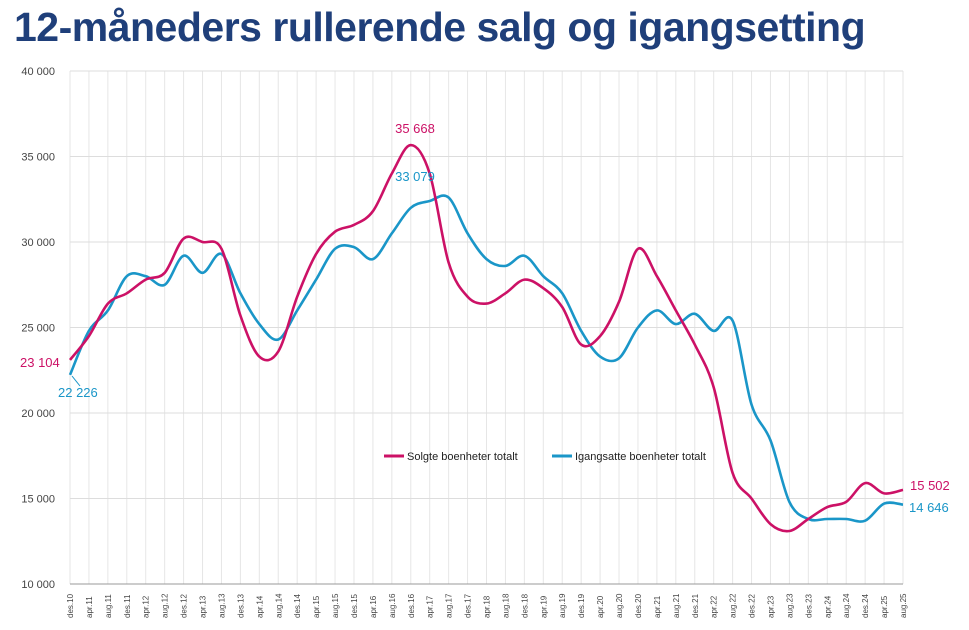 Image resolution: width=969 pixels, height=630 pixels. I want to click on y-tick-label: 35 000, so click(38, 158).